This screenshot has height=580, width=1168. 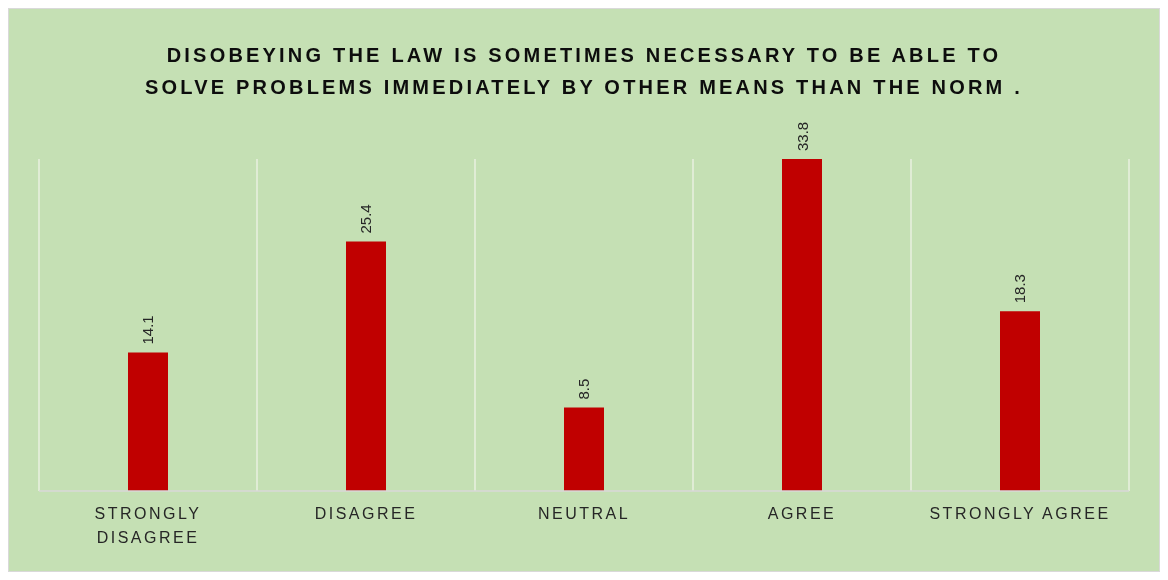 What do you see at coordinates (584, 389) in the screenshot?
I see `data-label: 8.5` at bounding box center [584, 389].